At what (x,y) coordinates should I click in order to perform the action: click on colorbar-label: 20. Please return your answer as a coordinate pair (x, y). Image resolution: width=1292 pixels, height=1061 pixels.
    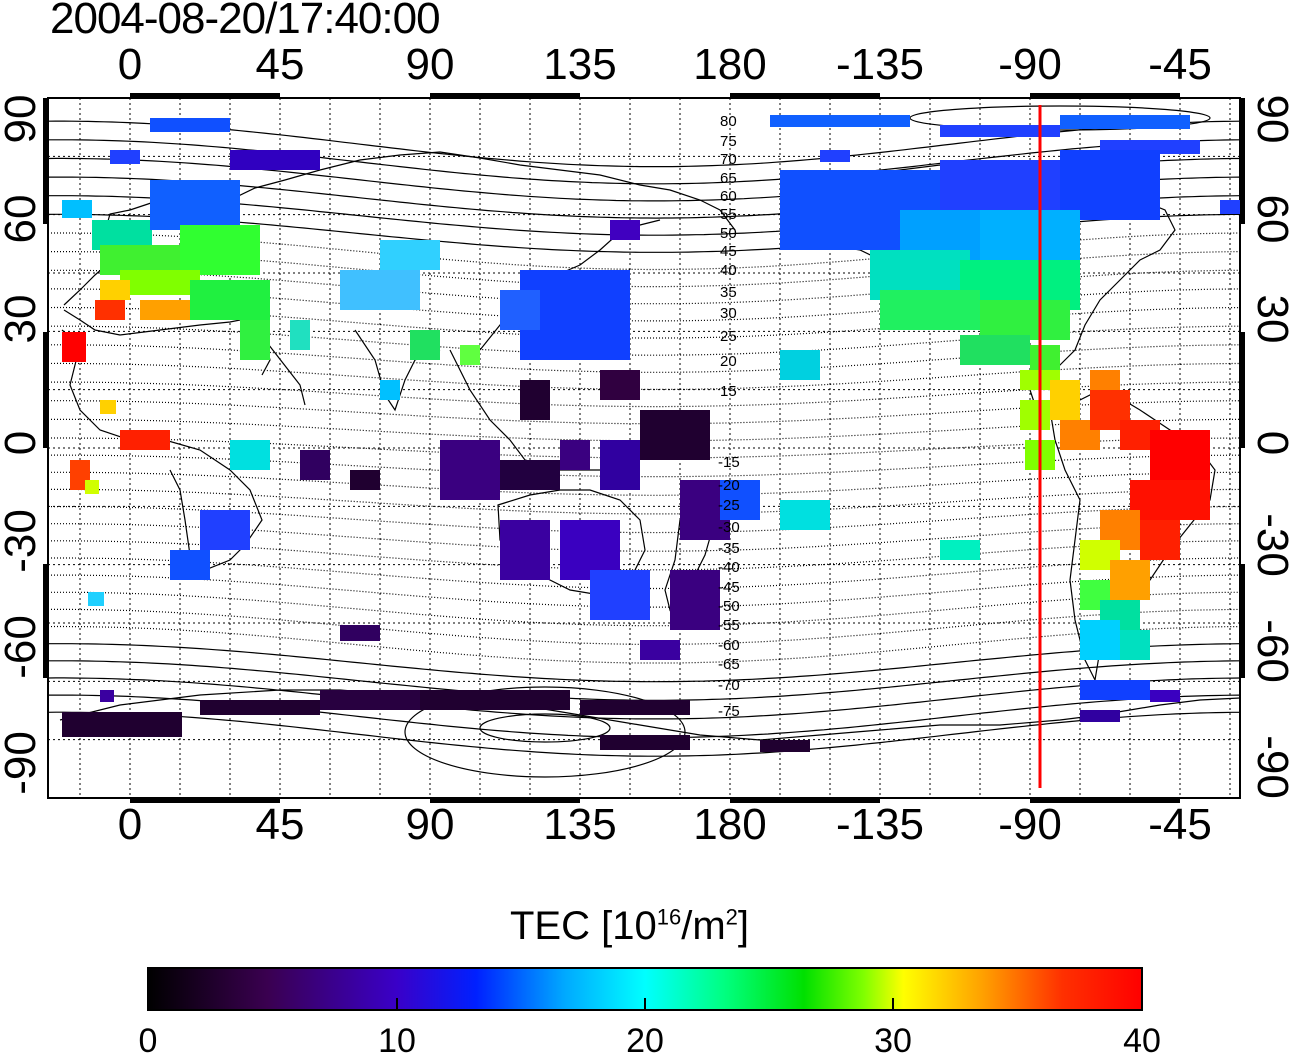
    Looking at the image, I should click on (645, 1041).